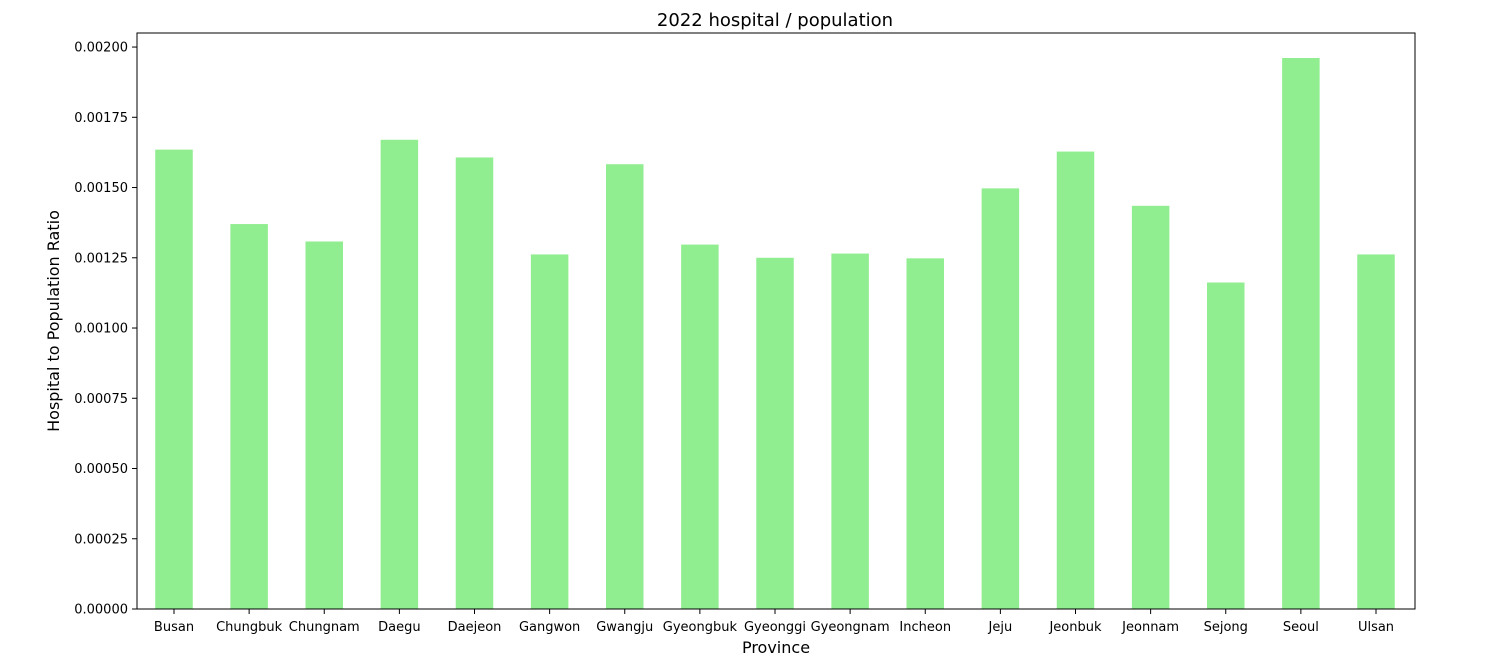 This screenshot has width=1491, height=672. I want to click on y-tick-label: 0.00075, so click(101, 399).